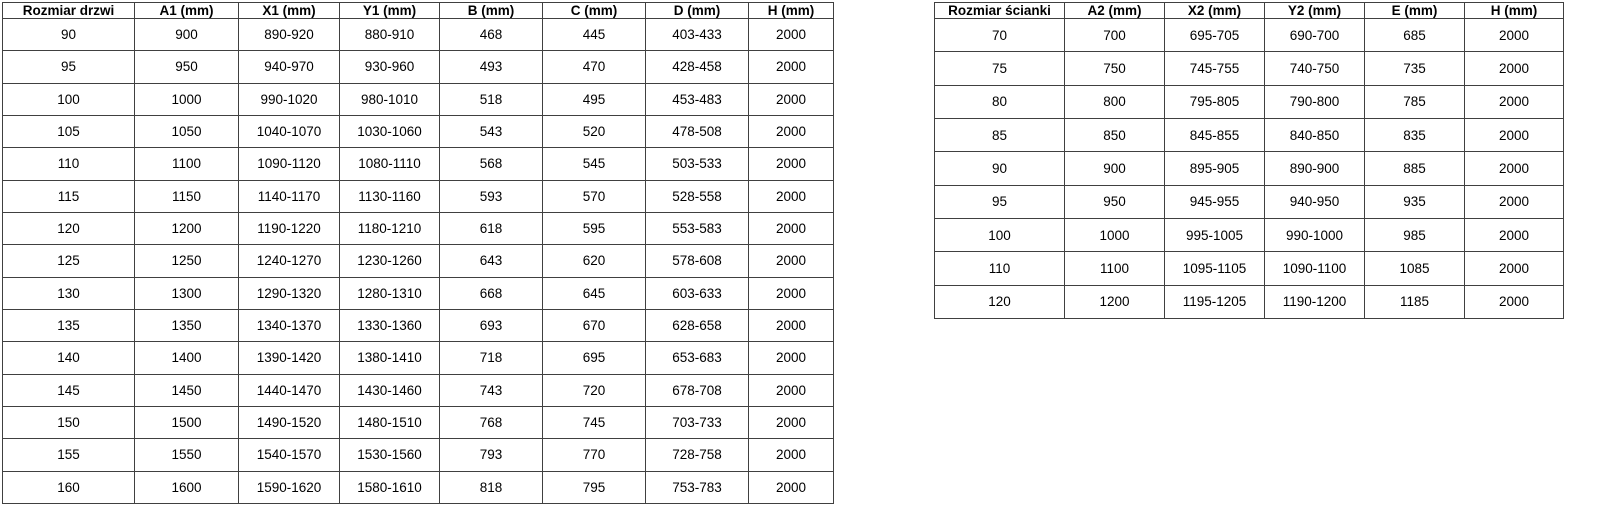  I want to click on table-cell: 105, so click(68, 131).